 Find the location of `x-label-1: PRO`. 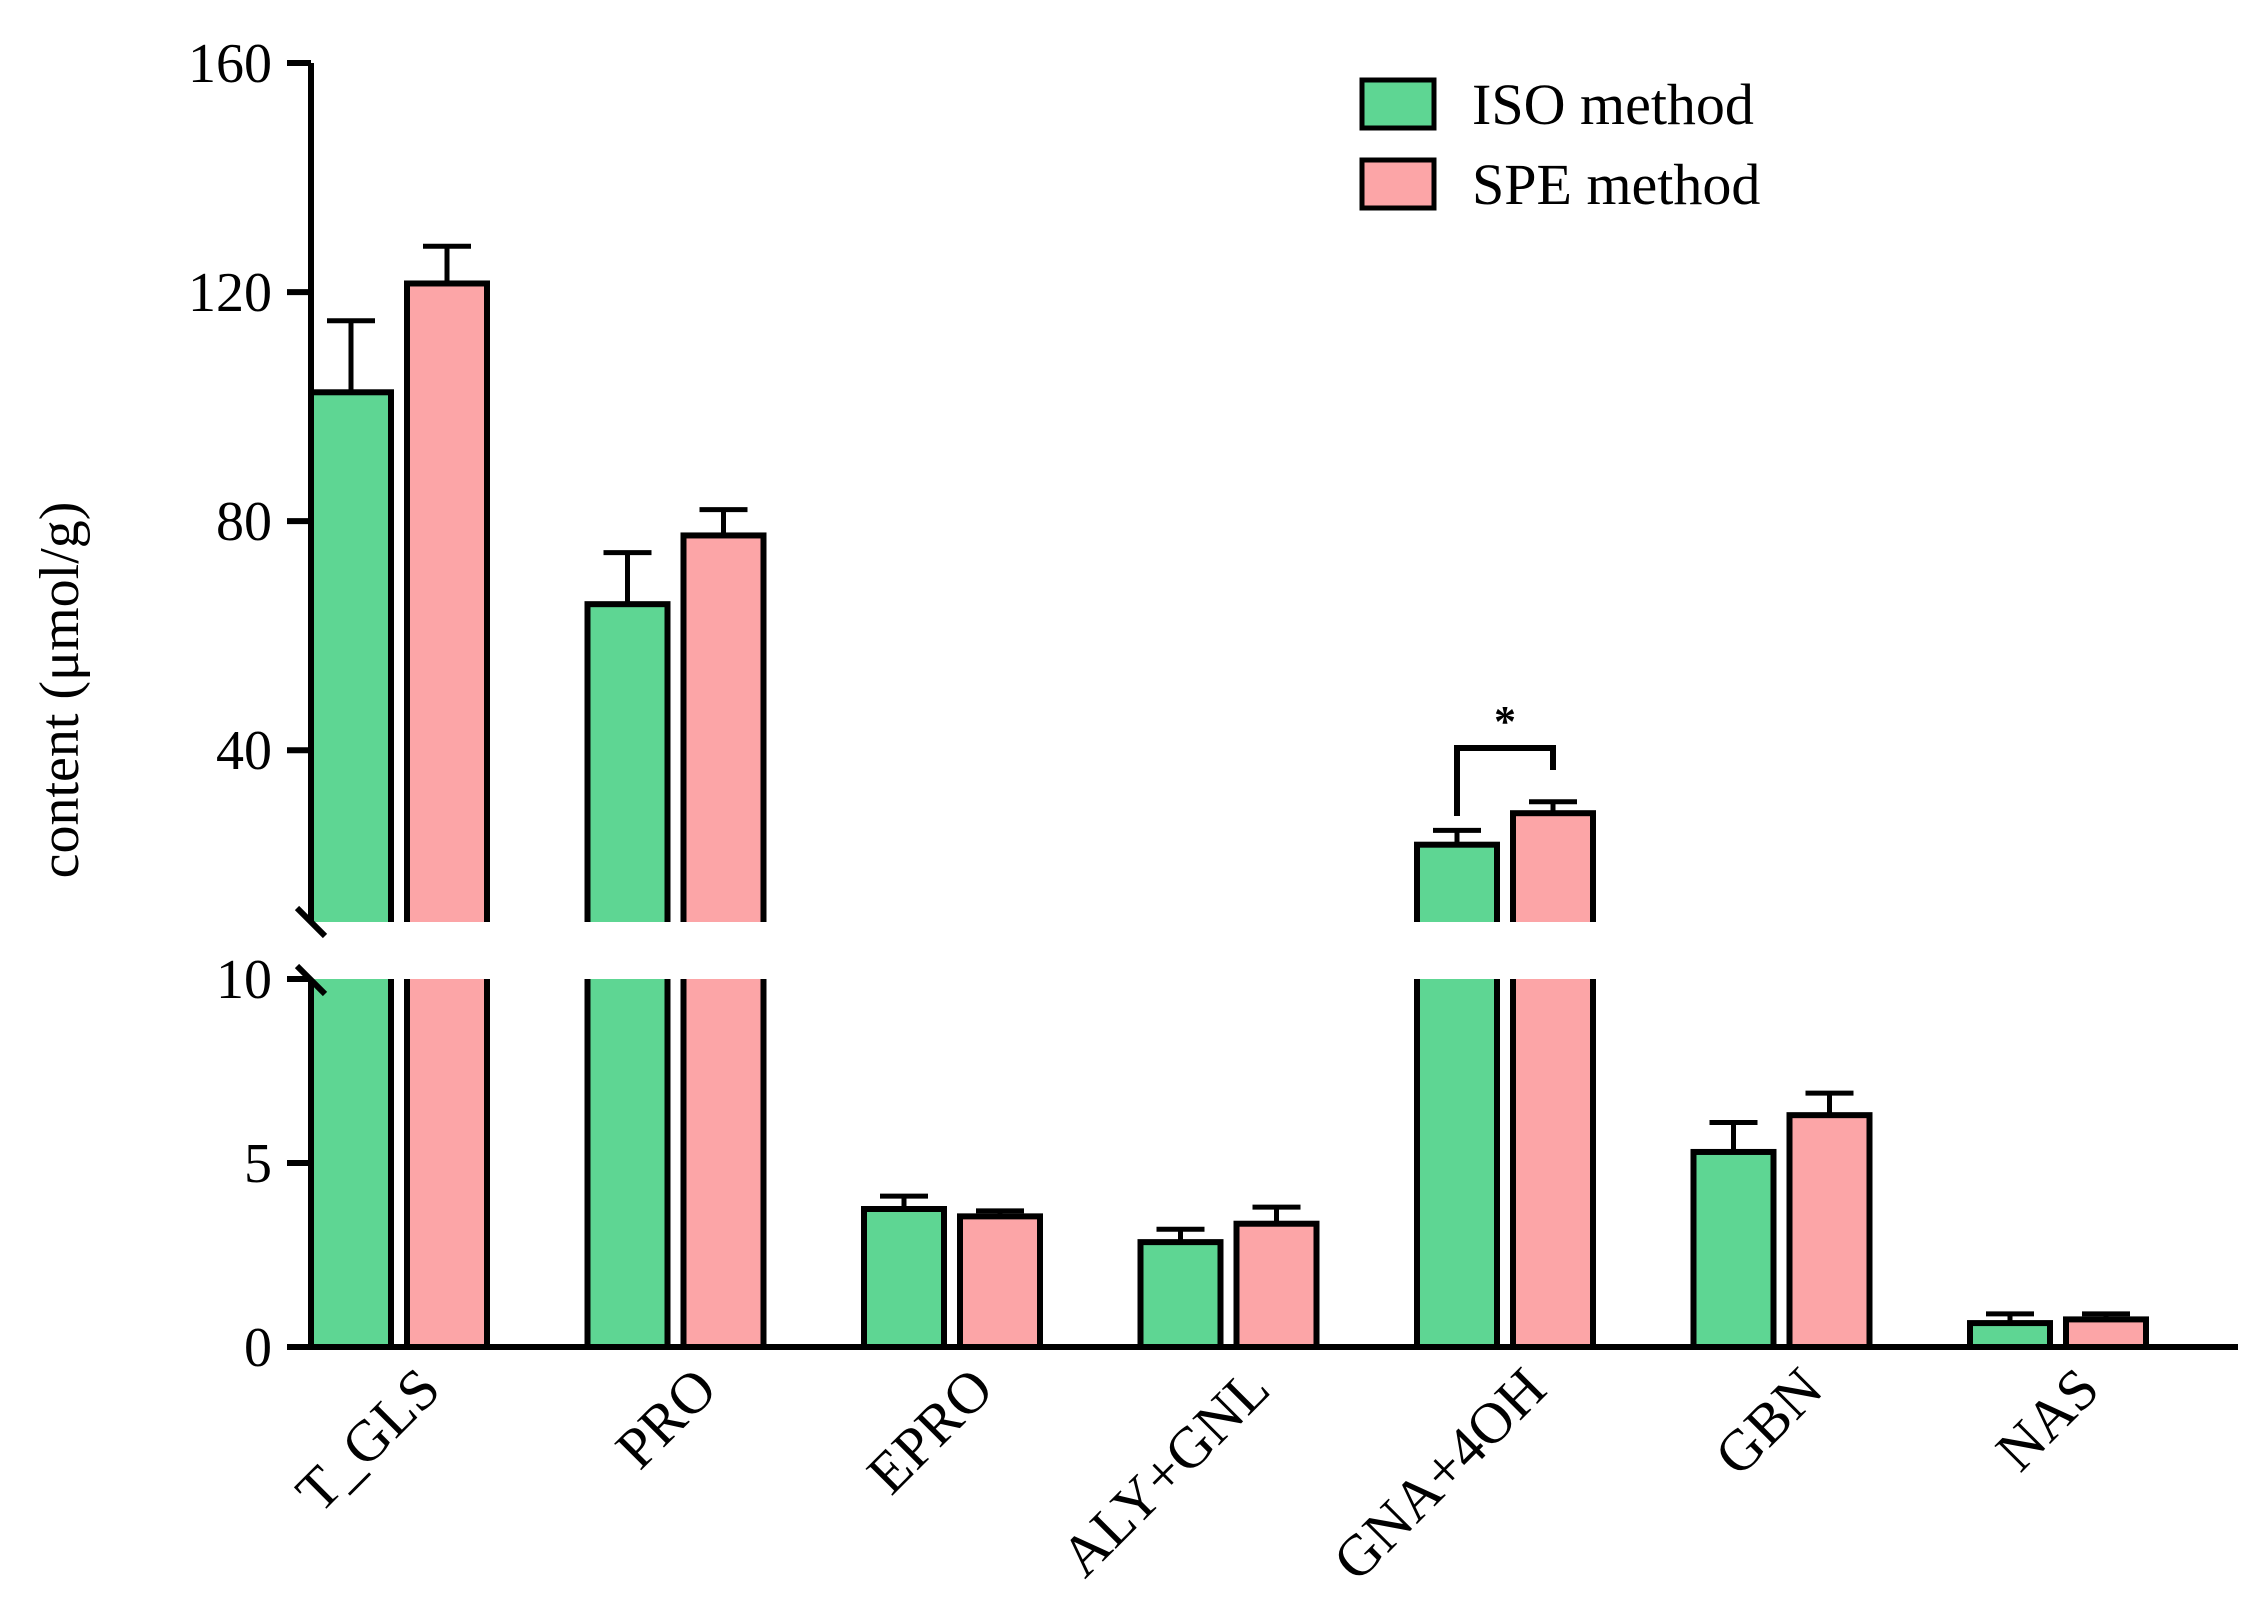

x-label-1: PRO is located at coordinates (666, 1418).